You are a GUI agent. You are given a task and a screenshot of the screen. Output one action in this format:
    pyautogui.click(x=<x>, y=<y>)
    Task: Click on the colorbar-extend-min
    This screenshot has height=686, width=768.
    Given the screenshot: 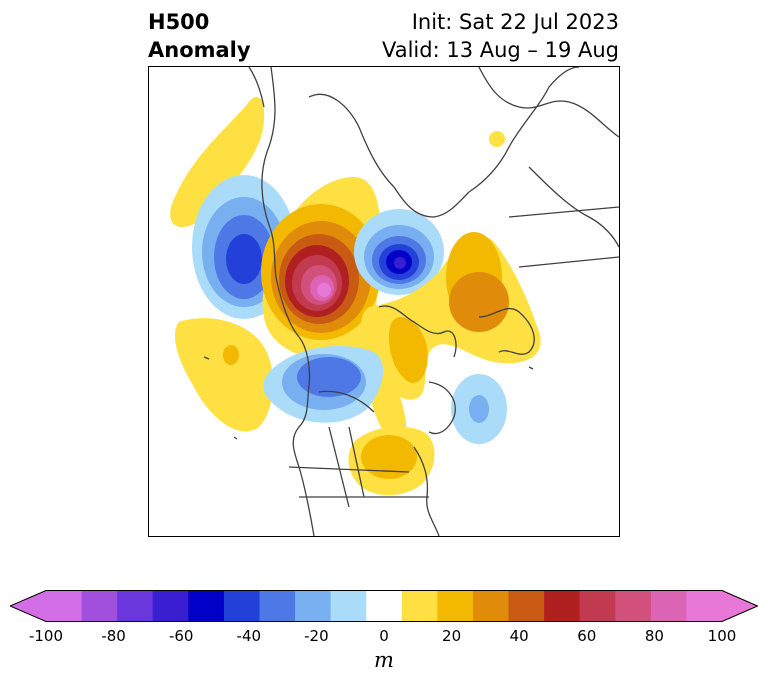 What is the action you would take?
    pyautogui.click(x=28, y=606)
    